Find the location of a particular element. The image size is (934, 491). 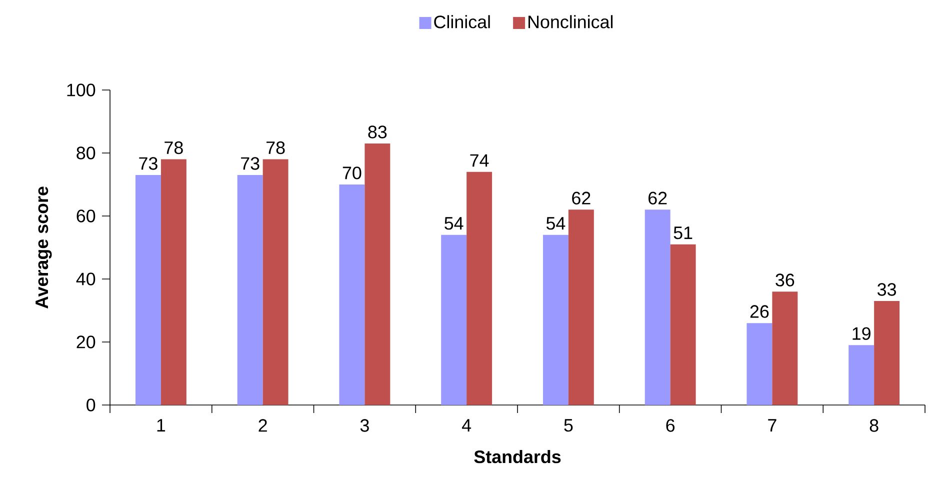

data-label: 70 is located at coordinates (352, 173).